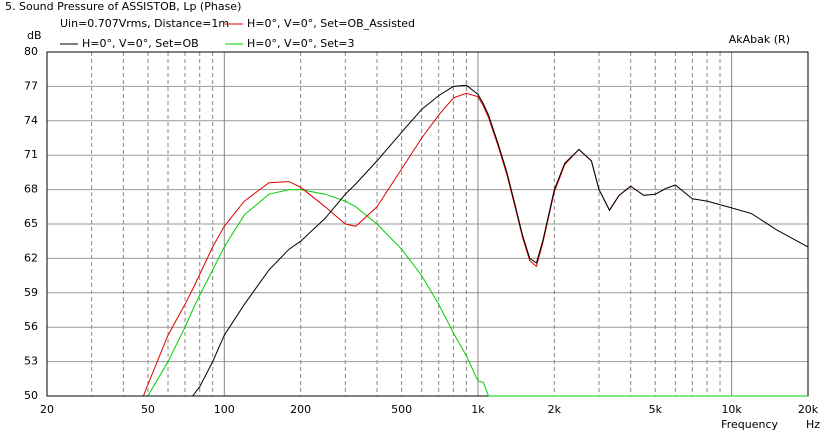 The height and width of the screenshot is (438, 834). I want to click on legend-label: H=0°, V=0°, Set=OB_Assisted, so click(331, 23).